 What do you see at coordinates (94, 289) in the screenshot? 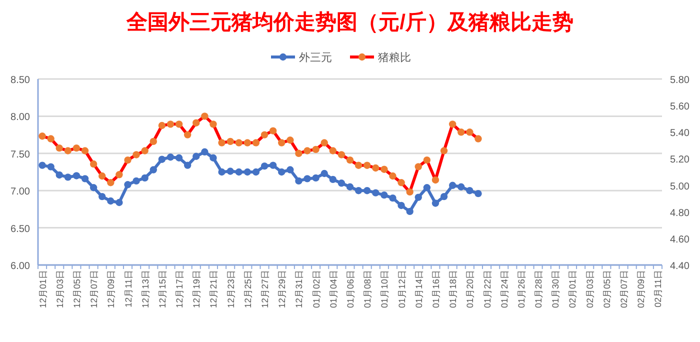
I see `x-tick-label: 12月07日` at bounding box center [94, 289].